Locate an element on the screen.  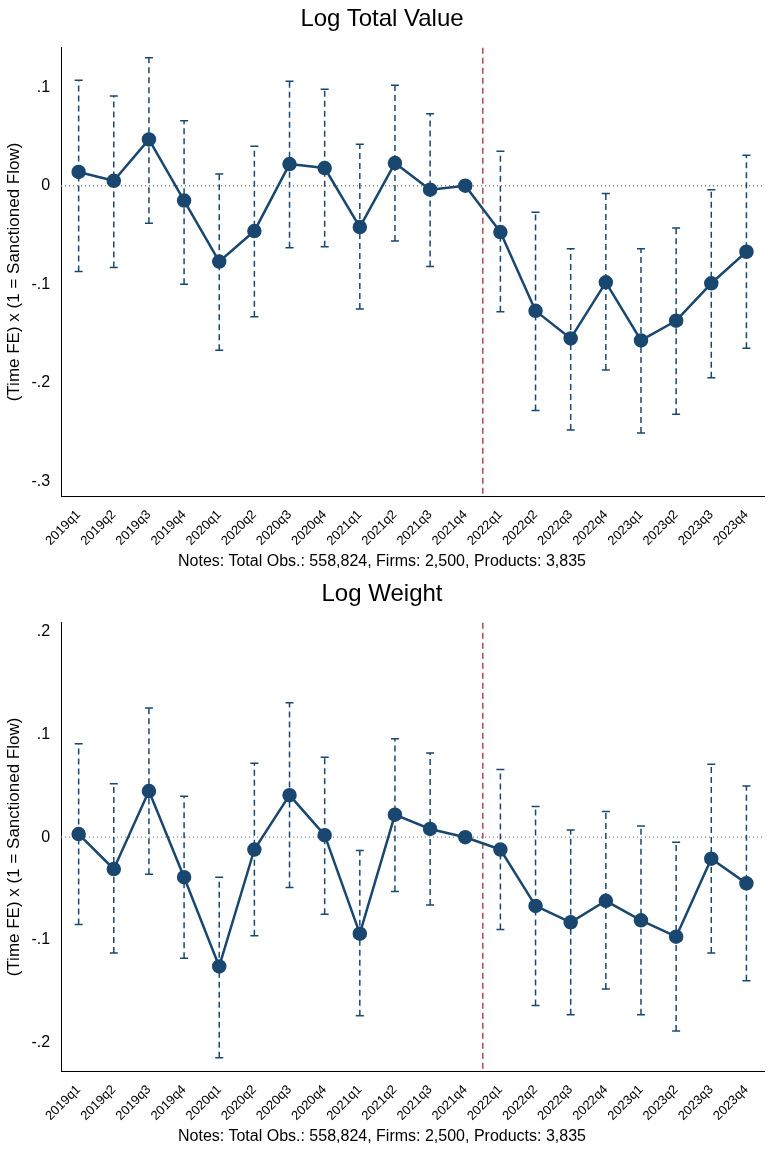
y-tick-label: .2 is located at coordinates (43, 631).